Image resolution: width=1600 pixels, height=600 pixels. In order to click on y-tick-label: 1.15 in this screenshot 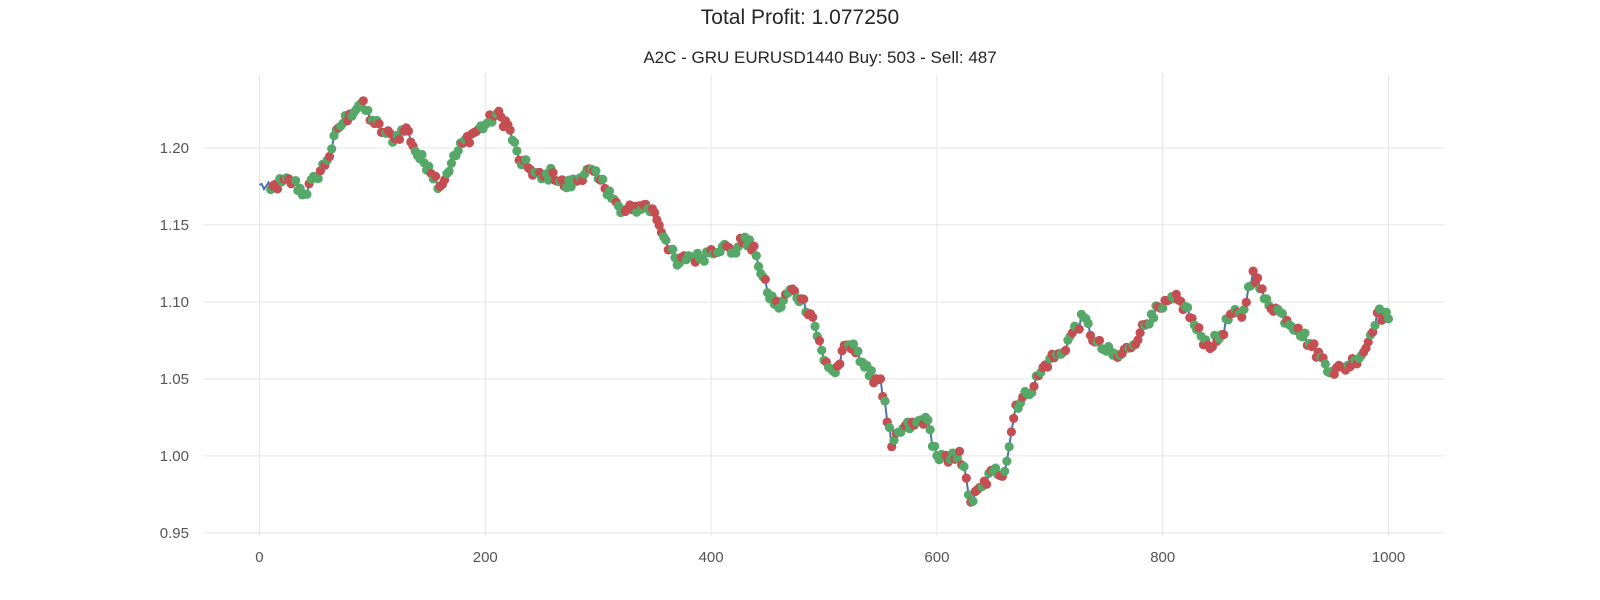, I will do `click(174, 225)`.